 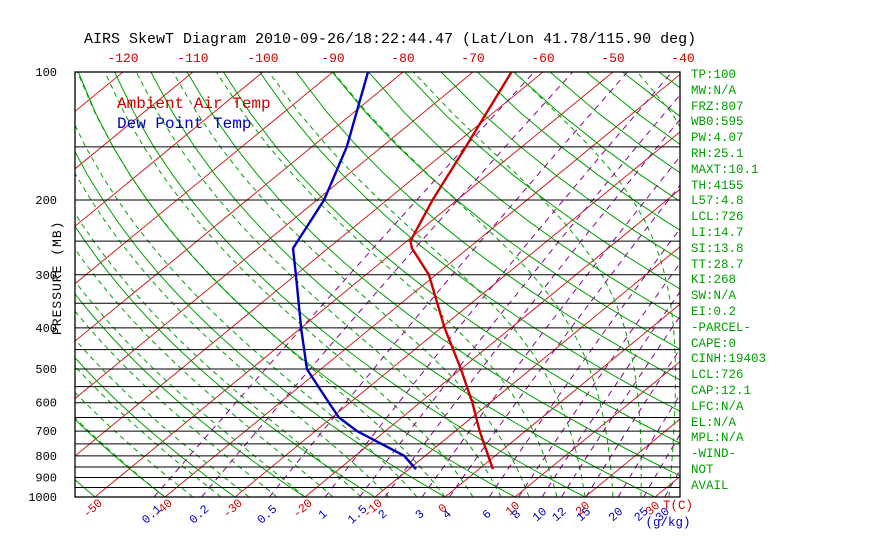 I want to click on index-line: -PARCEL-, so click(x=721, y=327).